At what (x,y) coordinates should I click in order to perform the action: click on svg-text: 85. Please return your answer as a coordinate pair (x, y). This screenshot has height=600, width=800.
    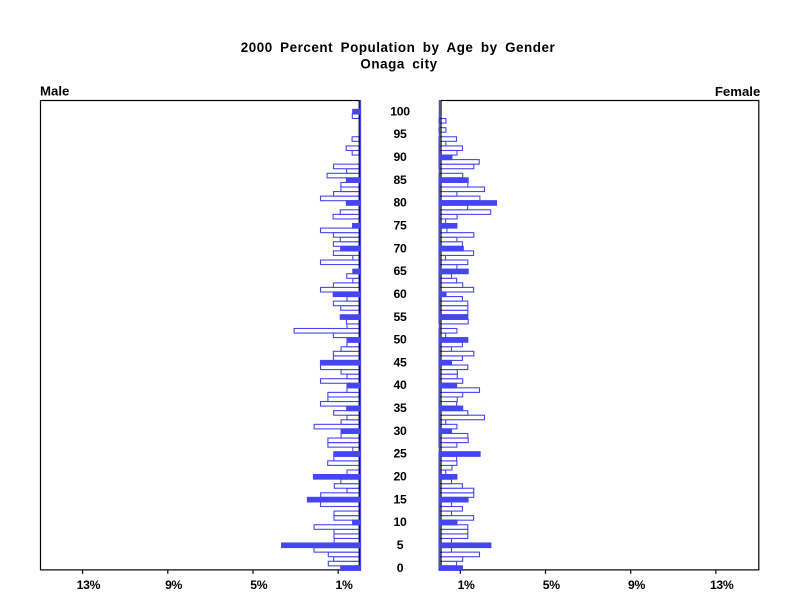
    Looking at the image, I should click on (400, 180).